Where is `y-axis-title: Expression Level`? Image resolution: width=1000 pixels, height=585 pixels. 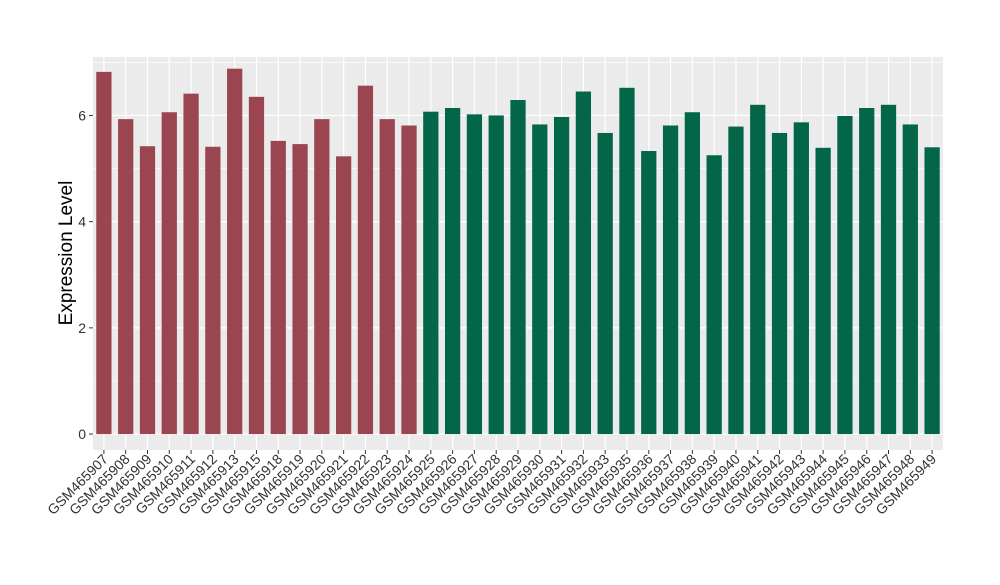 y-axis-title: Expression Level is located at coordinates (66, 253).